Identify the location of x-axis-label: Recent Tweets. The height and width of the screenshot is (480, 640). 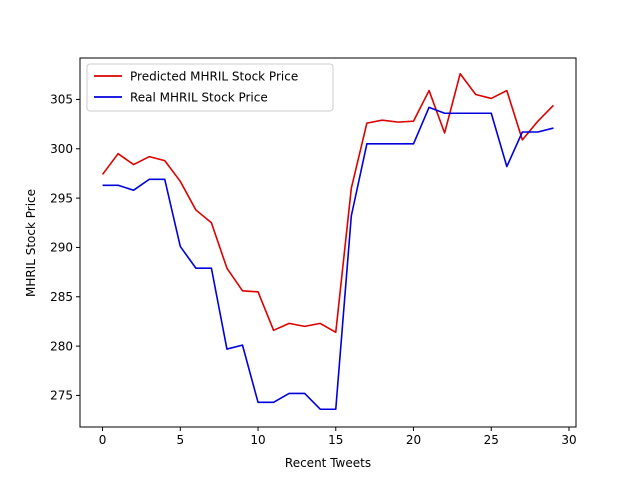
(328, 463).